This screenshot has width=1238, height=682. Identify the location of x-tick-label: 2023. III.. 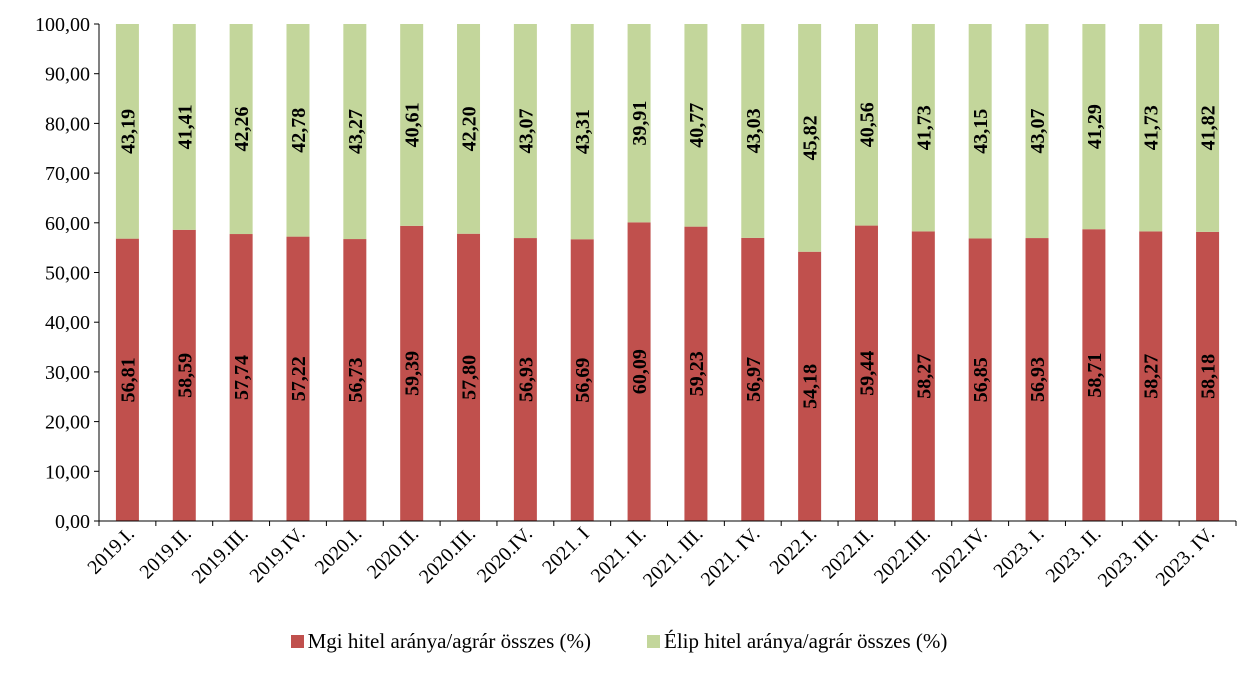
(1128, 557).